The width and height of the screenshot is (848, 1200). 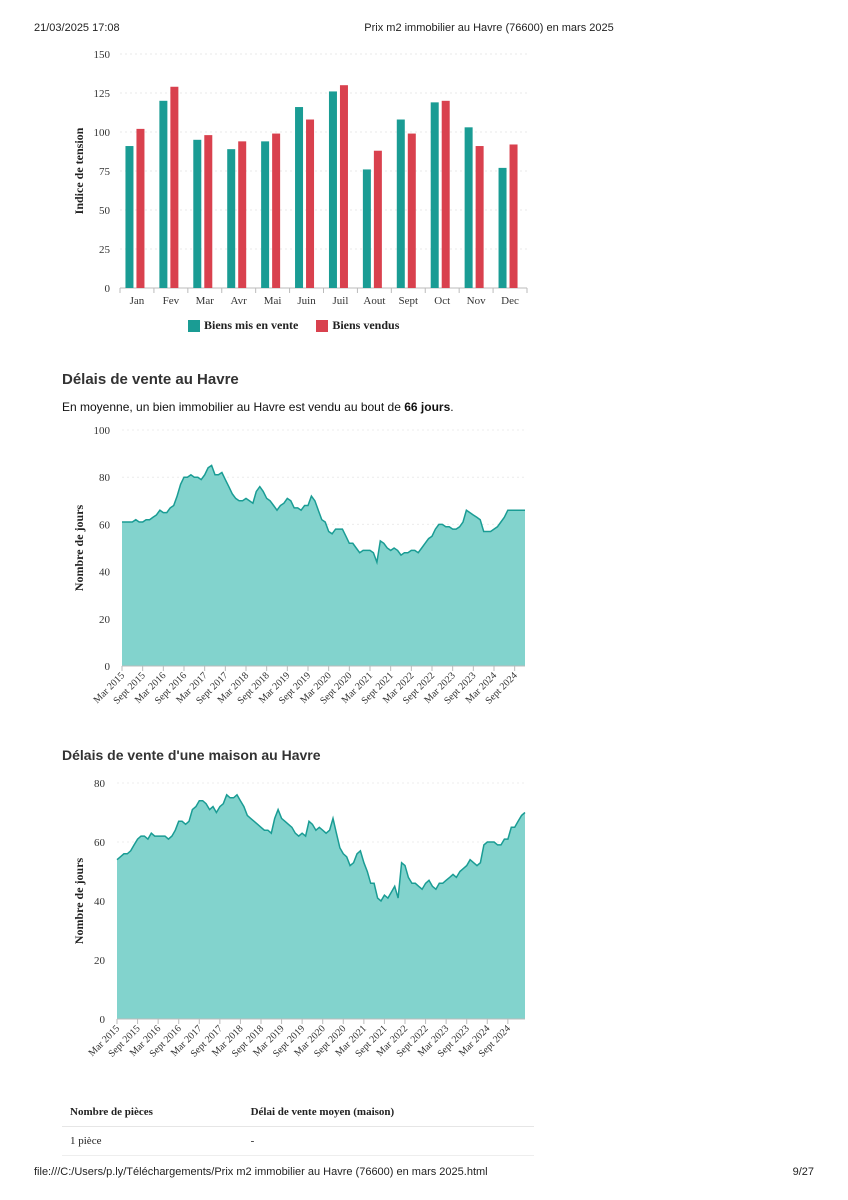 What do you see at coordinates (152, 1141) in the screenshot?
I see `table-cell: 1 pièce` at bounding box center [152, 1141].